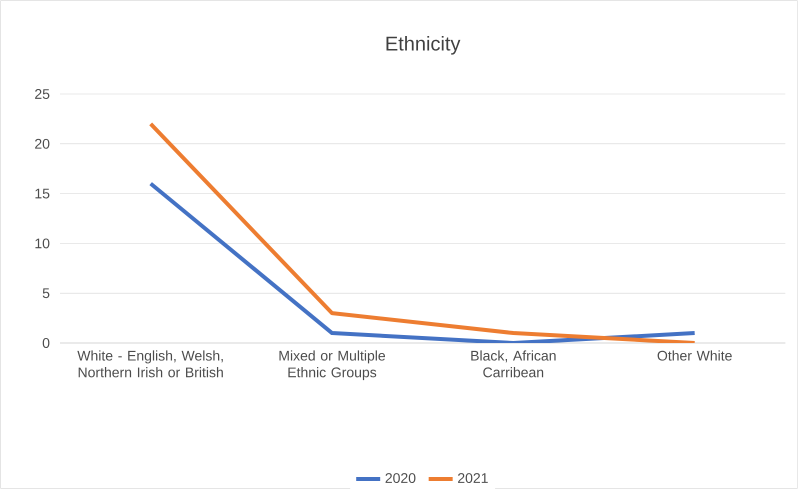 Image resolution: width=798 pixels, height=489 pixels. I want to click on x-tick-label: Mixed or Multiple Ethnic Groups, so click(332, 365).